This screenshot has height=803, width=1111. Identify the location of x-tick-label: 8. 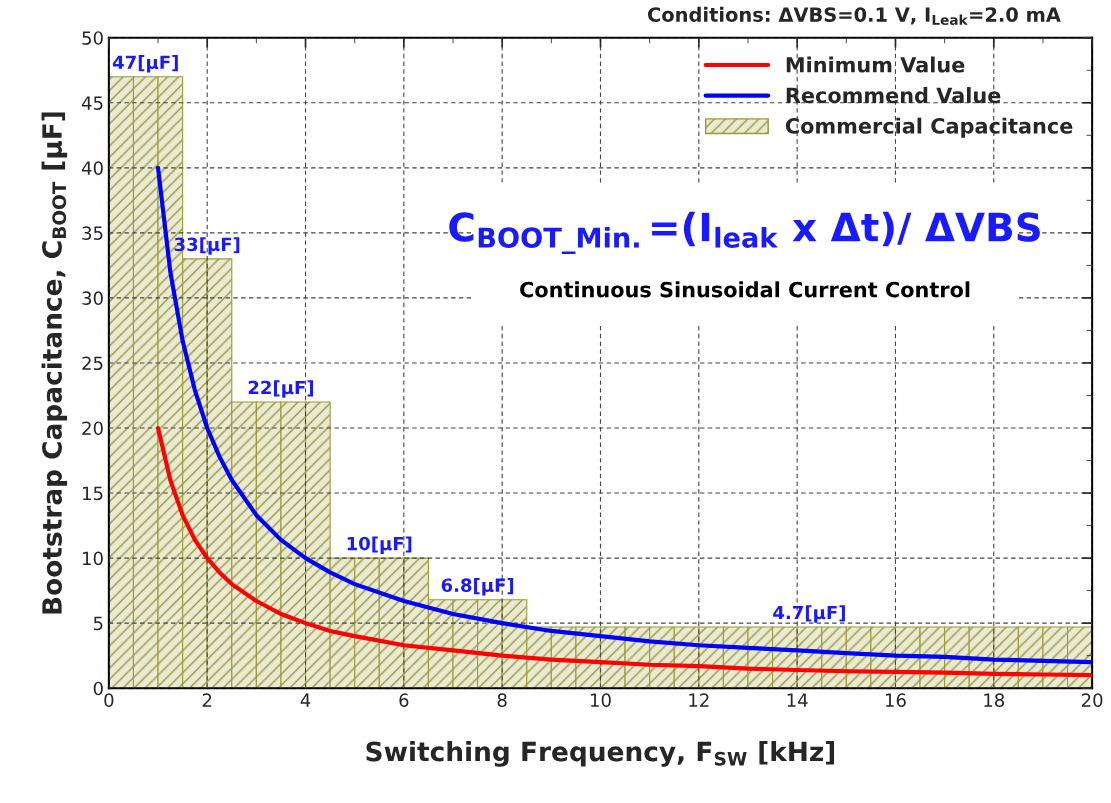
(502, 700).